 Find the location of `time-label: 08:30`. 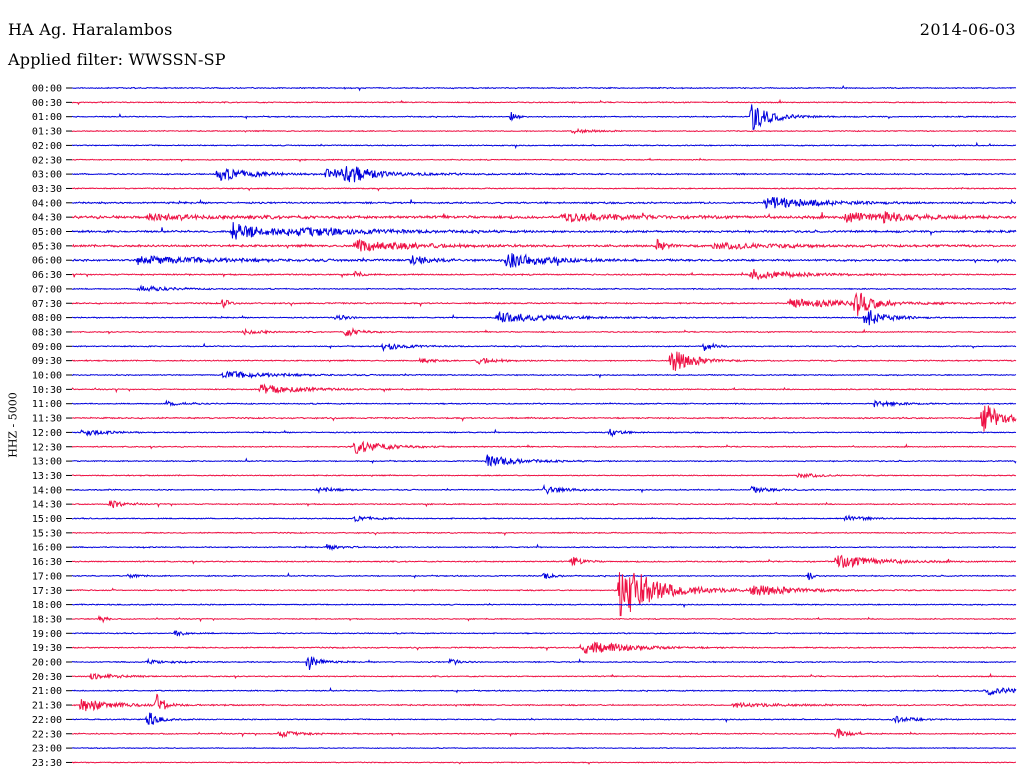

time-label: 08:30 is located at coordinates (47, 332).